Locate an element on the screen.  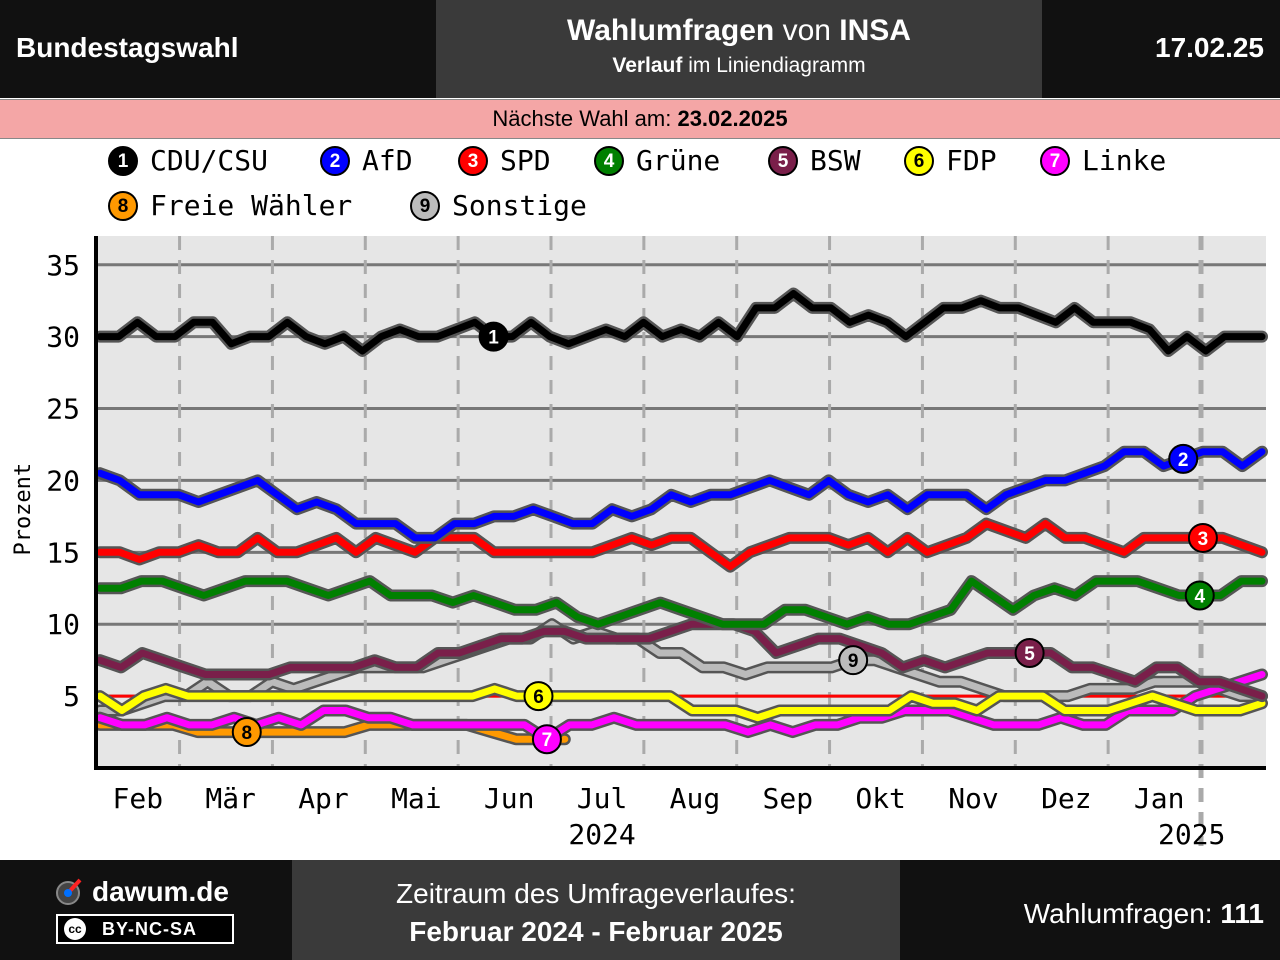
x-tick-label: Feb is located at coordinates (137, 798).